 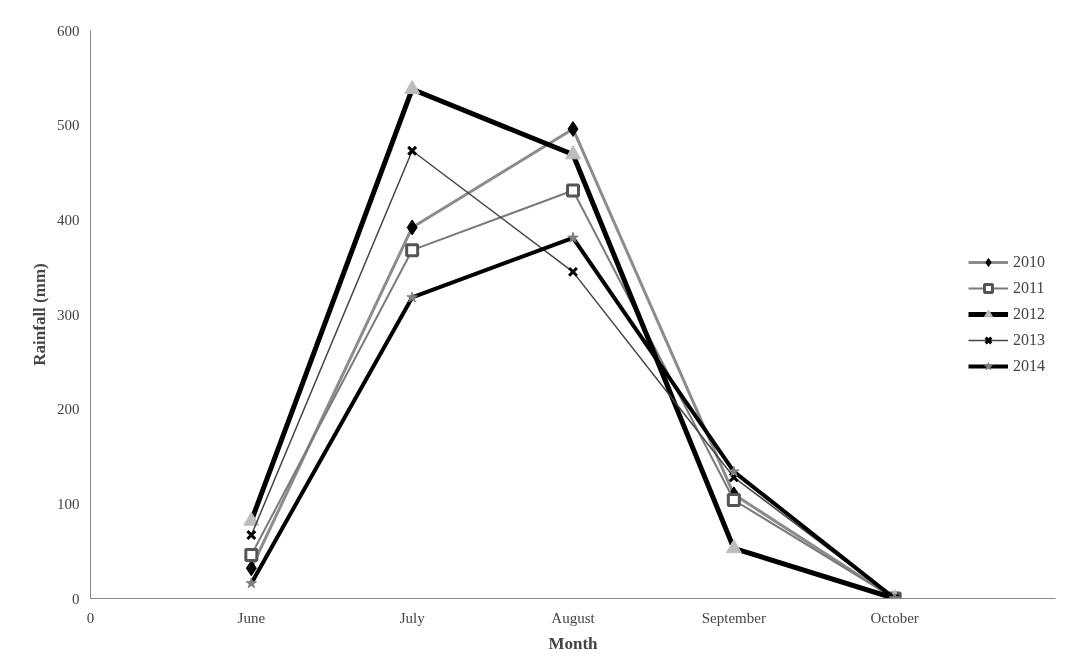 What do you see at coordinates (1029, 262) in the screenshot?
I see `legend-label: 2010` at bounding box center [1029, 262].